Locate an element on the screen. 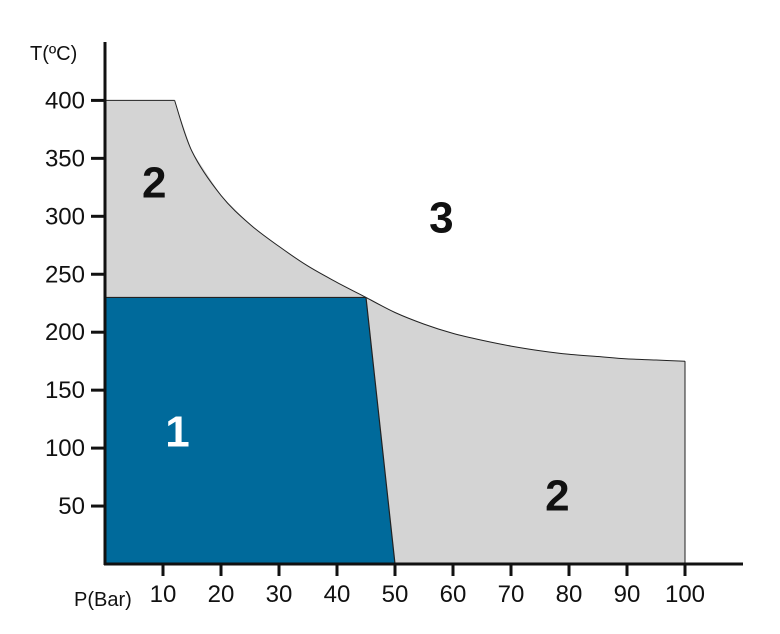  x-tick-label-10: 10 is located at coordinates (163, 594).